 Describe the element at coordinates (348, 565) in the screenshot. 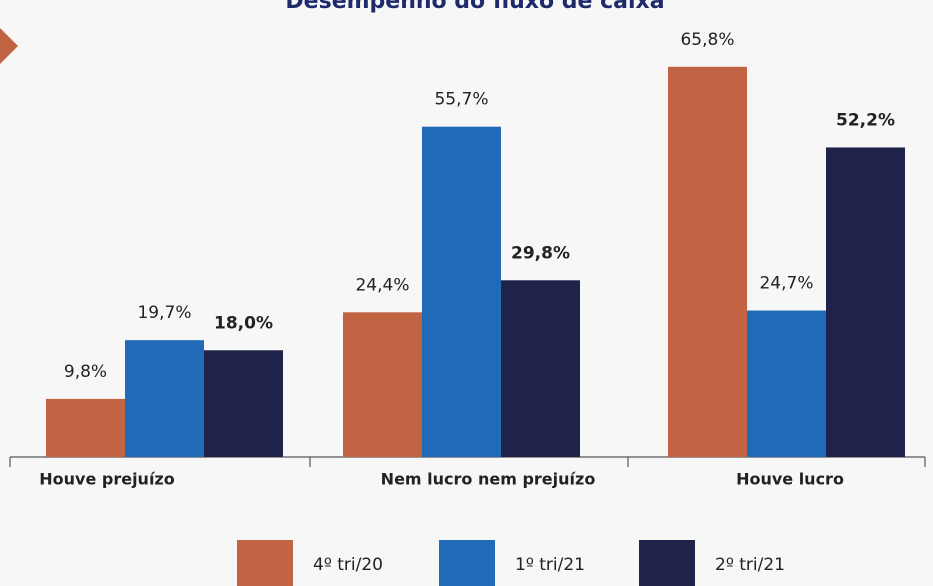

I see `legend-label: 4º tri/20` at that location.